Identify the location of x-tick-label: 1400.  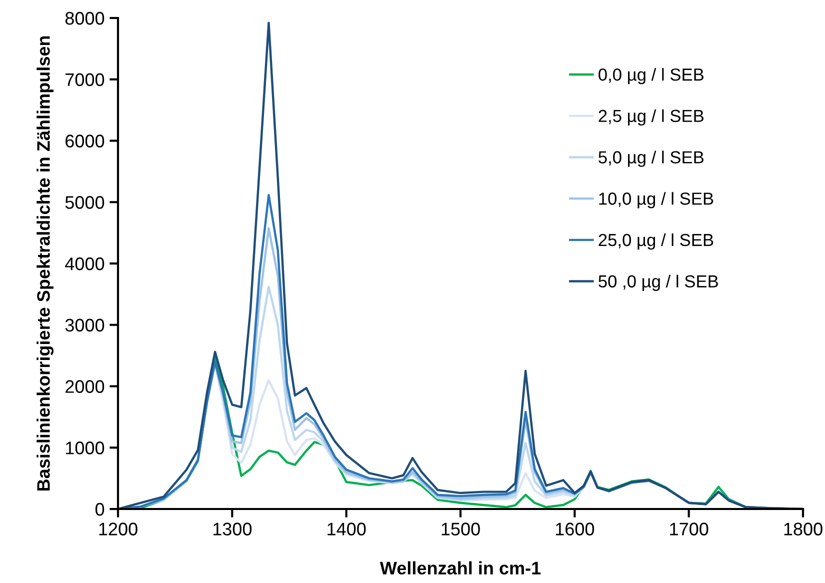
(347, 529).